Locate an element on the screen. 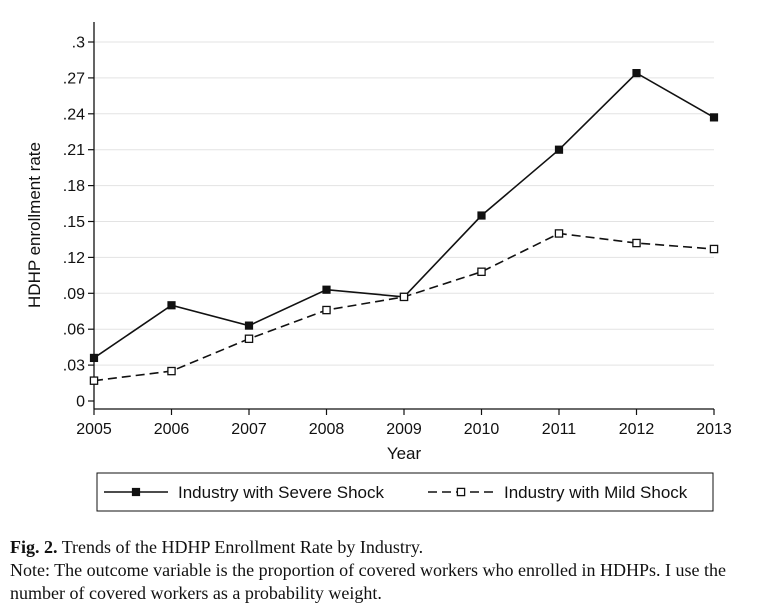  legend-item: Industry with Severe Shock is located at coordinates (244, 492).